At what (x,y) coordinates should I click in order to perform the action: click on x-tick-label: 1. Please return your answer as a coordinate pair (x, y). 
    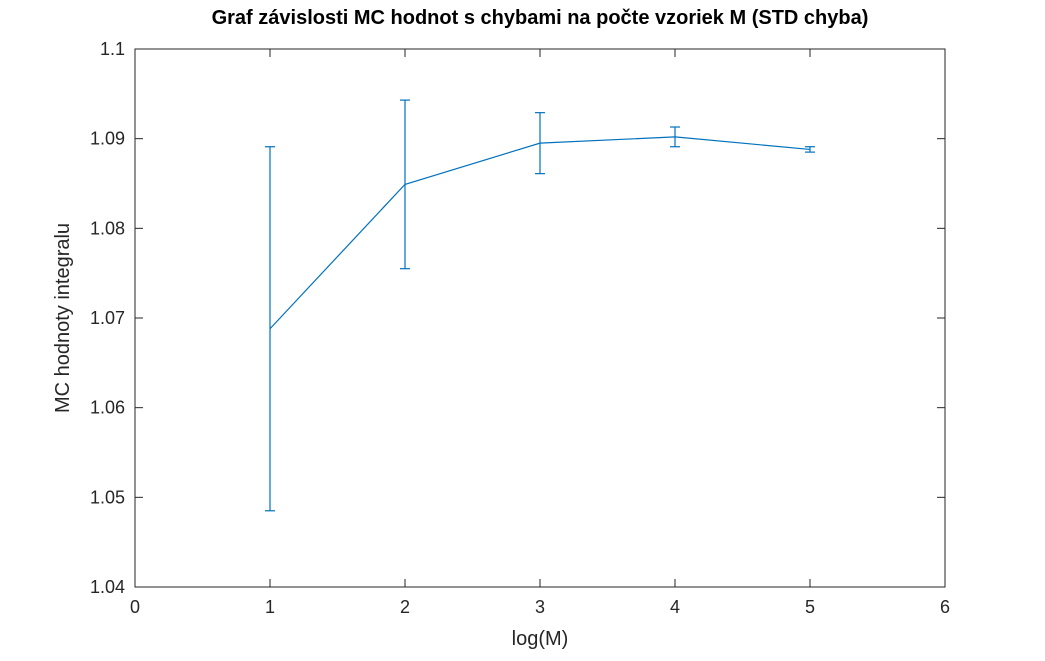
    Looking at the image, I should click on (270, 607).